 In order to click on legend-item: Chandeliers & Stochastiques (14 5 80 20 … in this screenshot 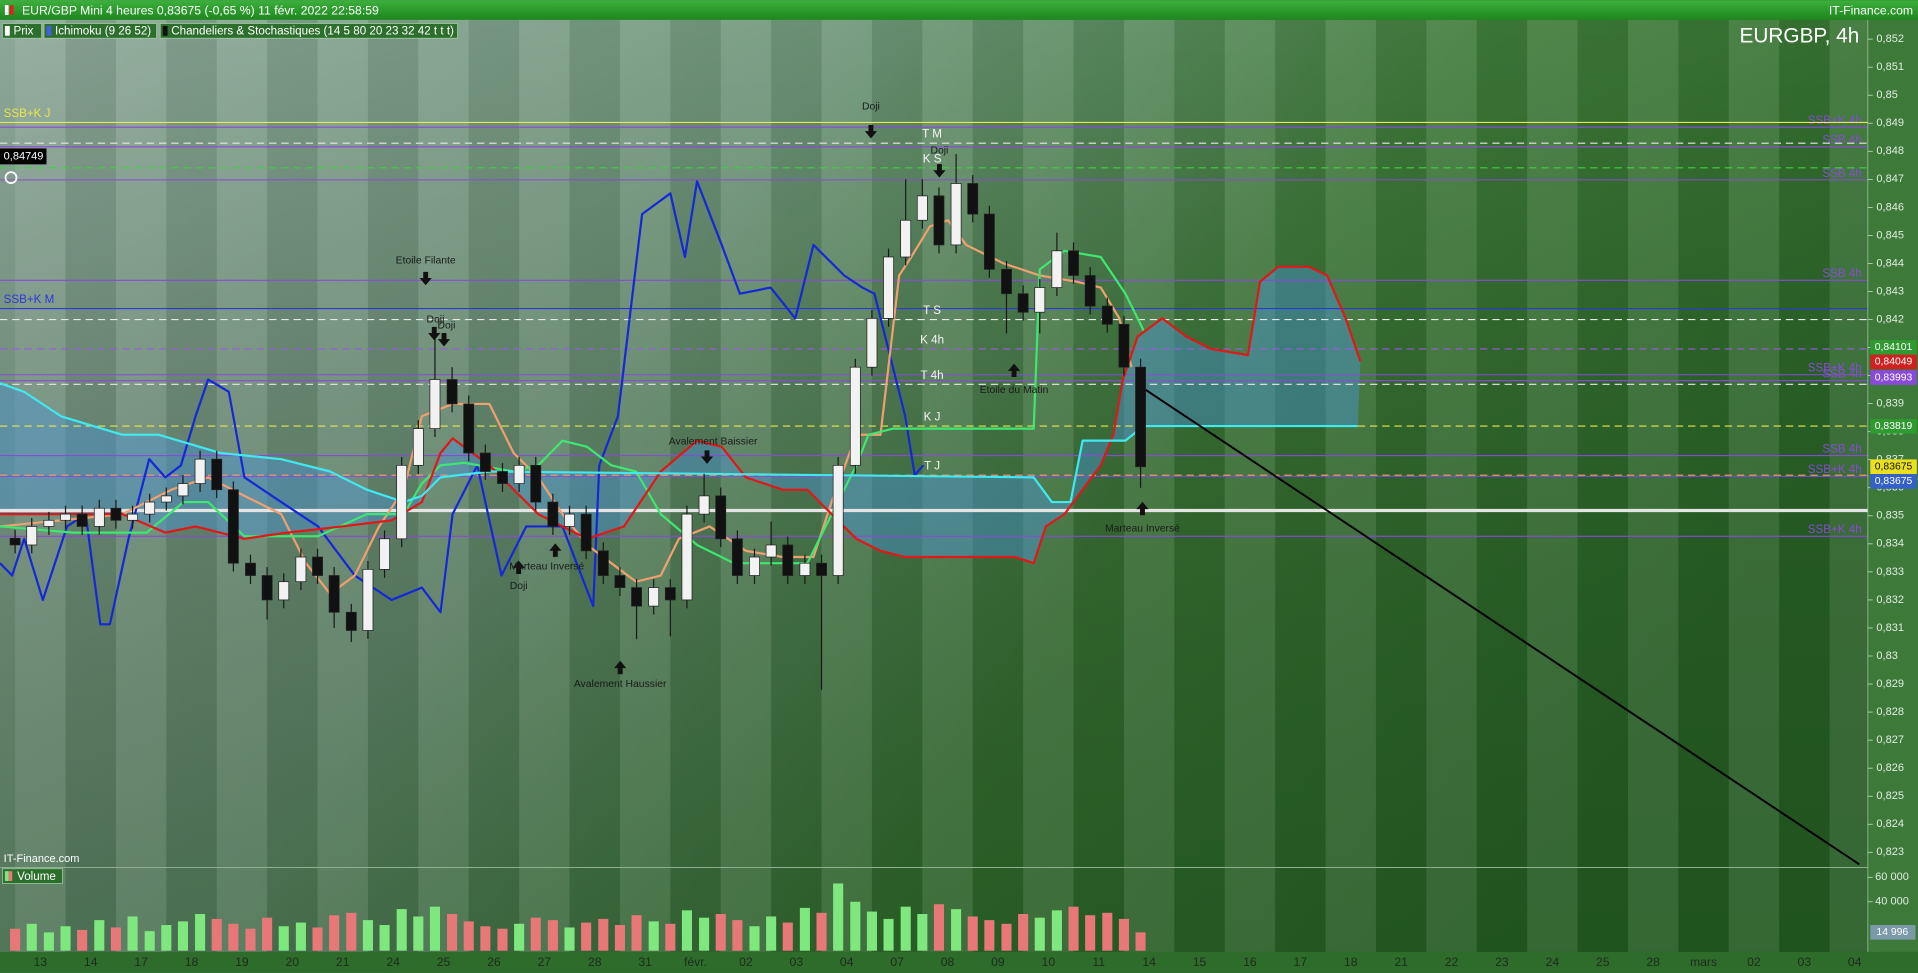, I will do `click(312, 31)`.